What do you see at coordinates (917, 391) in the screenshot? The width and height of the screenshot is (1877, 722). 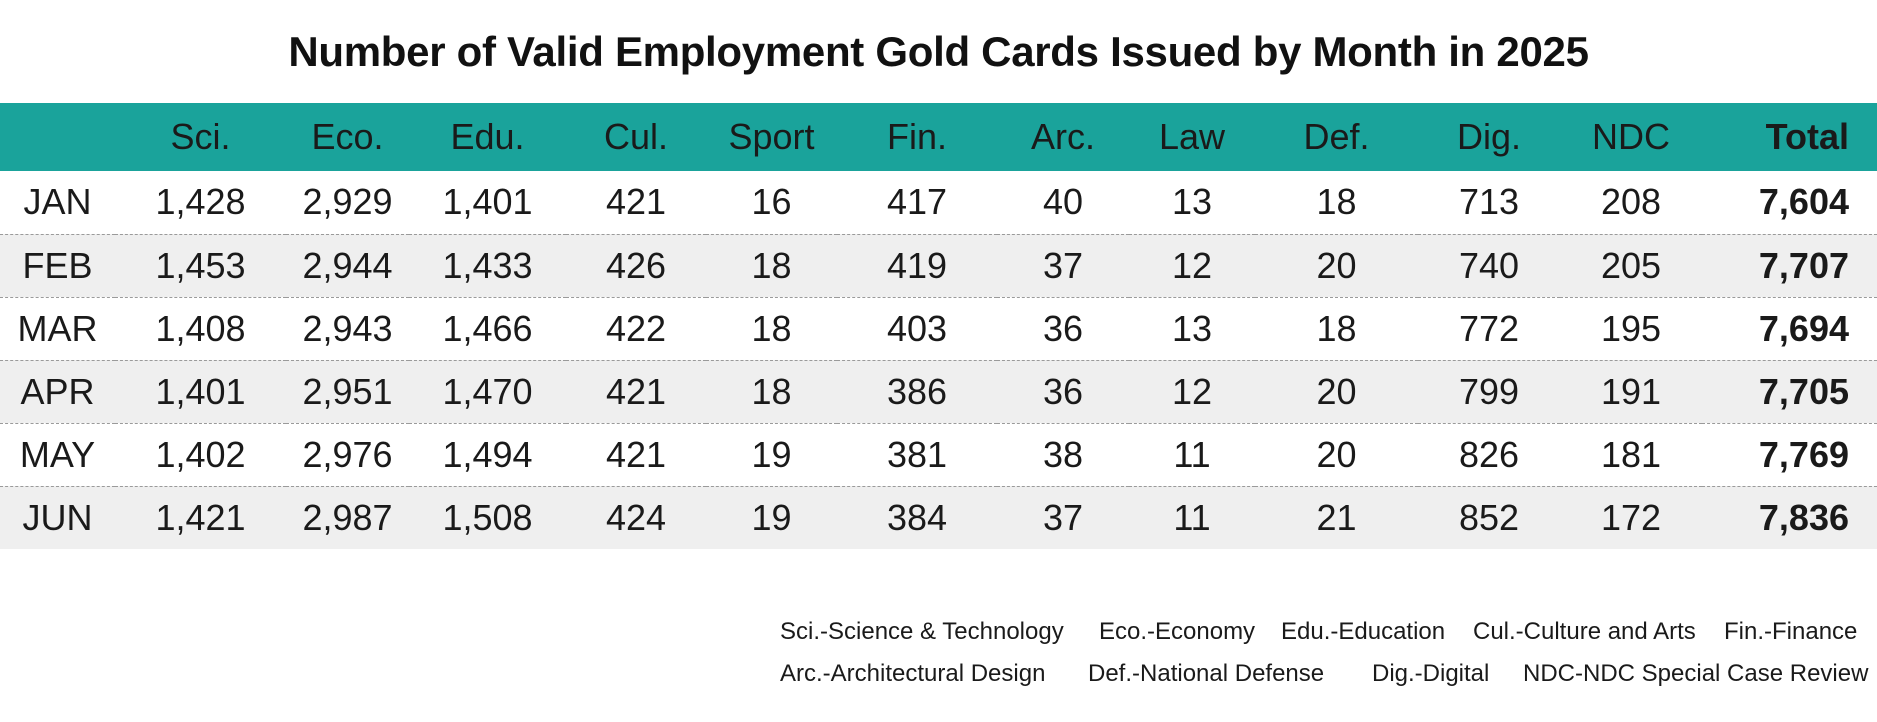 I see `table-cell: 386` at bounding box center [917, 391].